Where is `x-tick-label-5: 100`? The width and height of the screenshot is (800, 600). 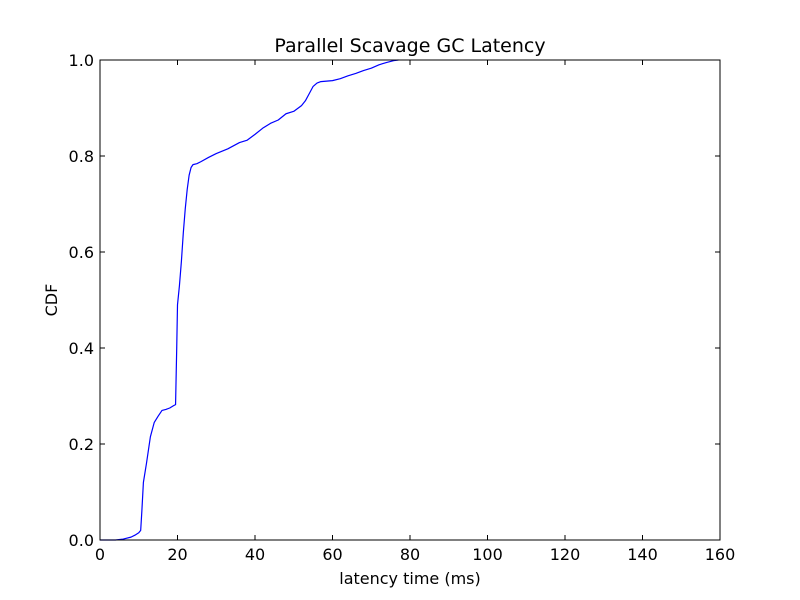 x-tick-label-5: 100 is located at coordinates (487, 554).